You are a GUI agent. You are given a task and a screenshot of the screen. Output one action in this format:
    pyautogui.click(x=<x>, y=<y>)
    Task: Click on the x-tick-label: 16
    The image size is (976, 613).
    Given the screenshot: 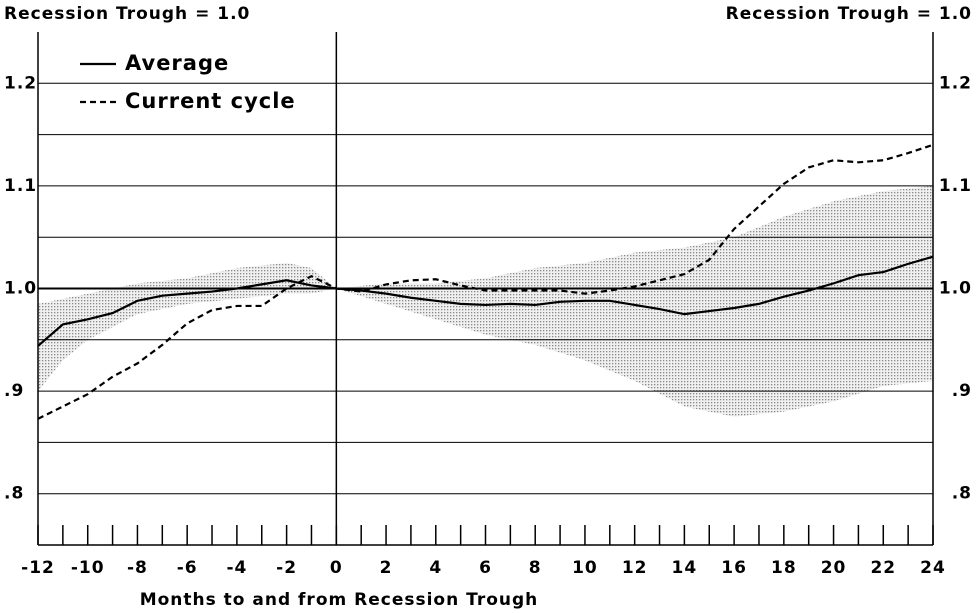 What is the action you would take?
    pyautogui.click(x=734, y=568)
    